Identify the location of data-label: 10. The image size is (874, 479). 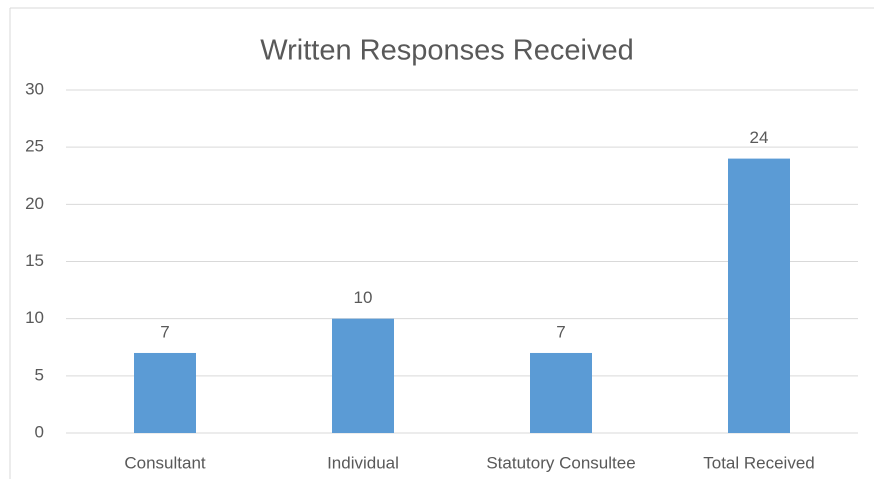
(363, 297).